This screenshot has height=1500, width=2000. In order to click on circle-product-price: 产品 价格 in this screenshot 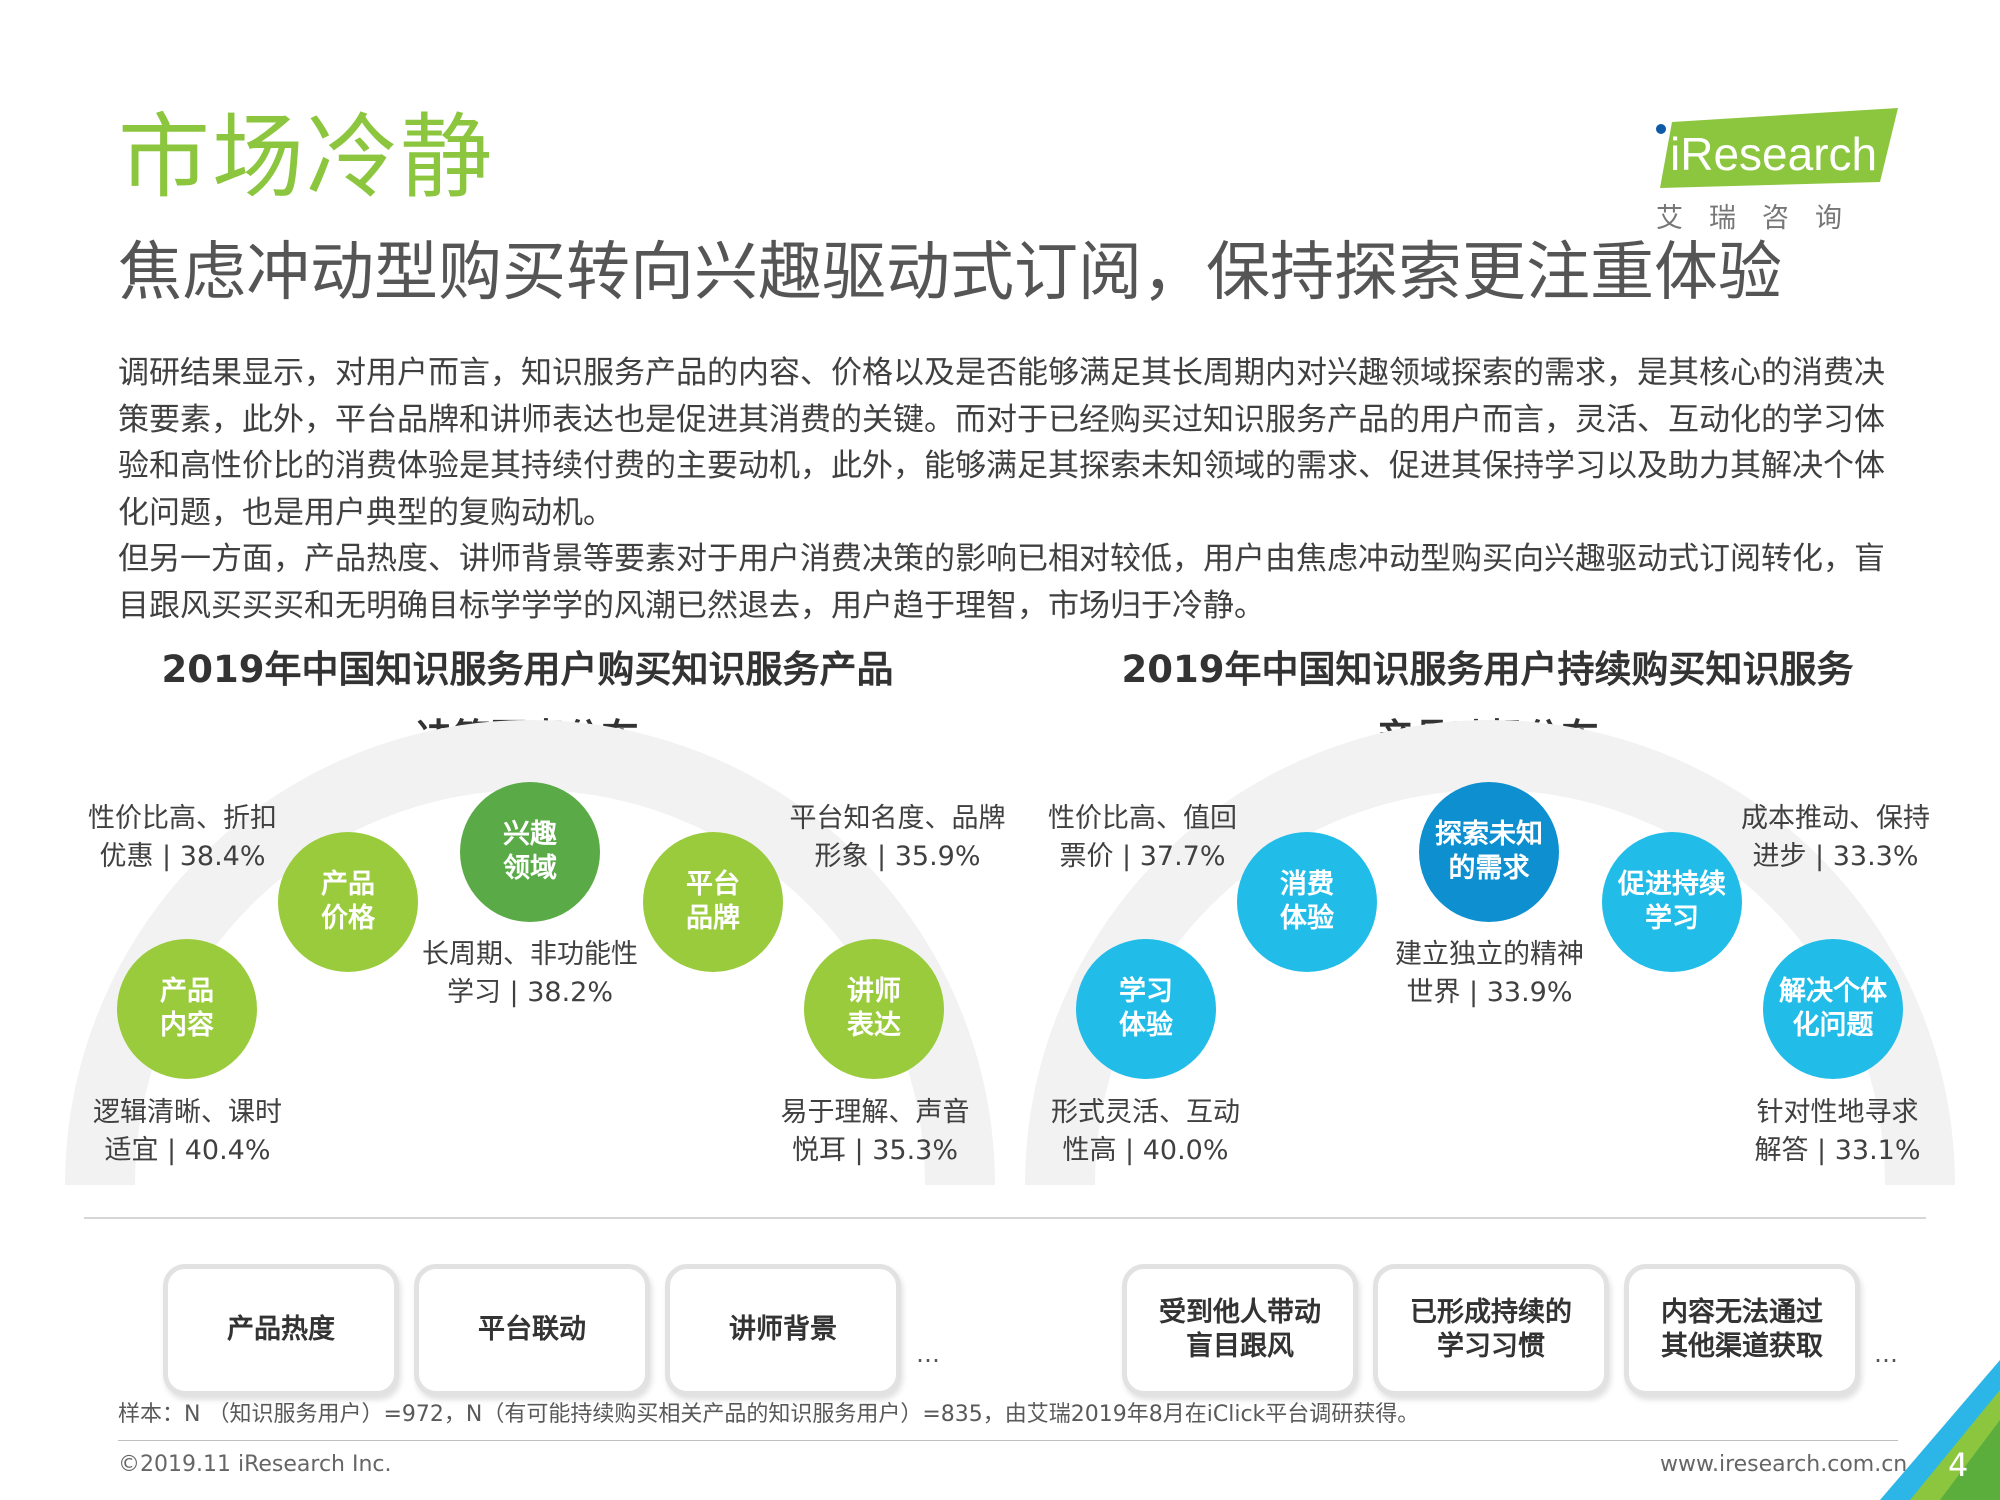, I will do `click(348, 902)`.